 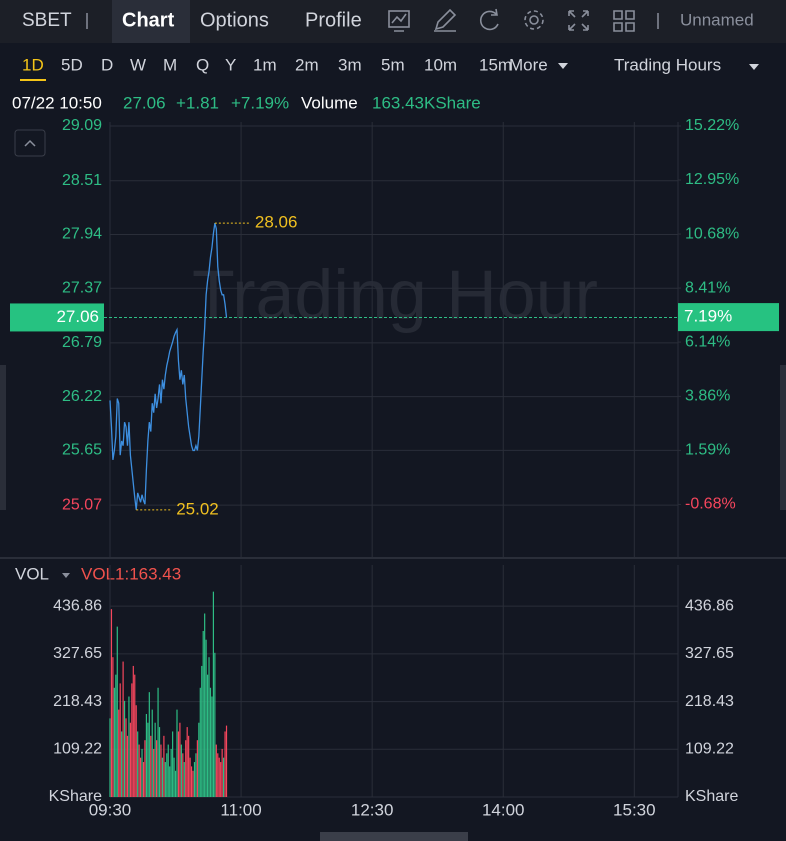 What do you see at coordinates (445, 20) in the screenshot?
I see `draw-icon` at bounding box center [445, 20].